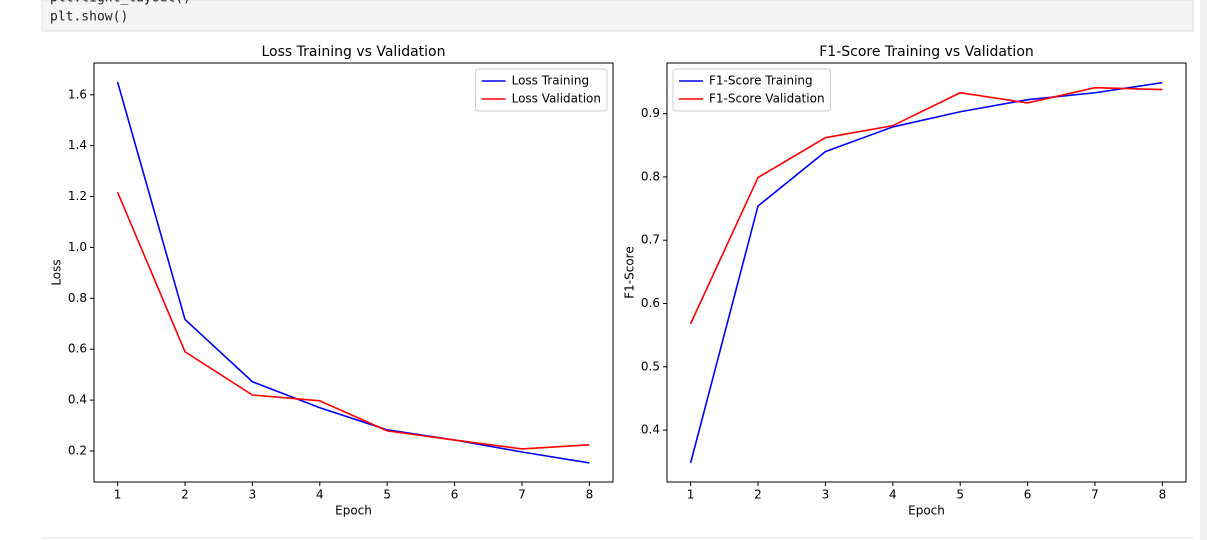 The height and width of the screenshot is (540, 1207). What do you see at coordinates (77, 196) in the screenshot?
I see `y-tick-label: 1.2` at bounding box center [77, 196].